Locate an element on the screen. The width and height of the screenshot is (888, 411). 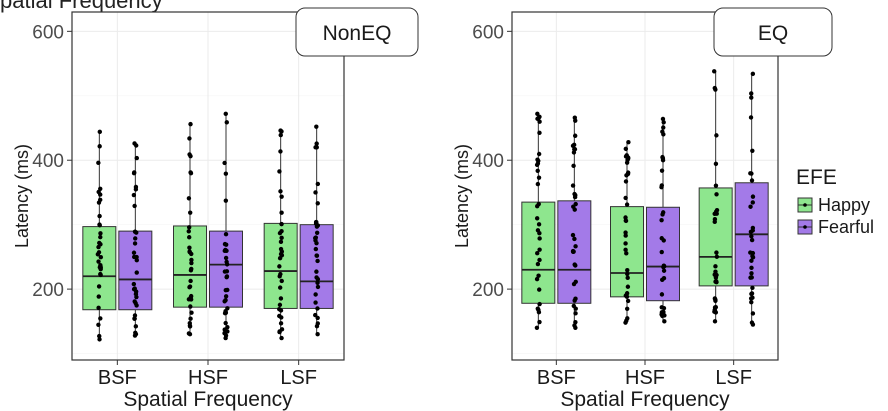
top-caption: patial Frequency is located at coordinates (81, 6).